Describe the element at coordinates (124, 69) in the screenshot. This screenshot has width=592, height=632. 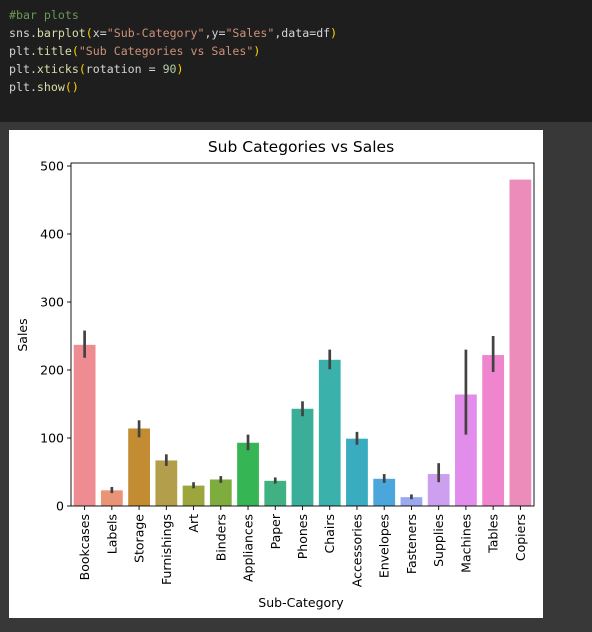
I see `code-token: rotation =` at that location.